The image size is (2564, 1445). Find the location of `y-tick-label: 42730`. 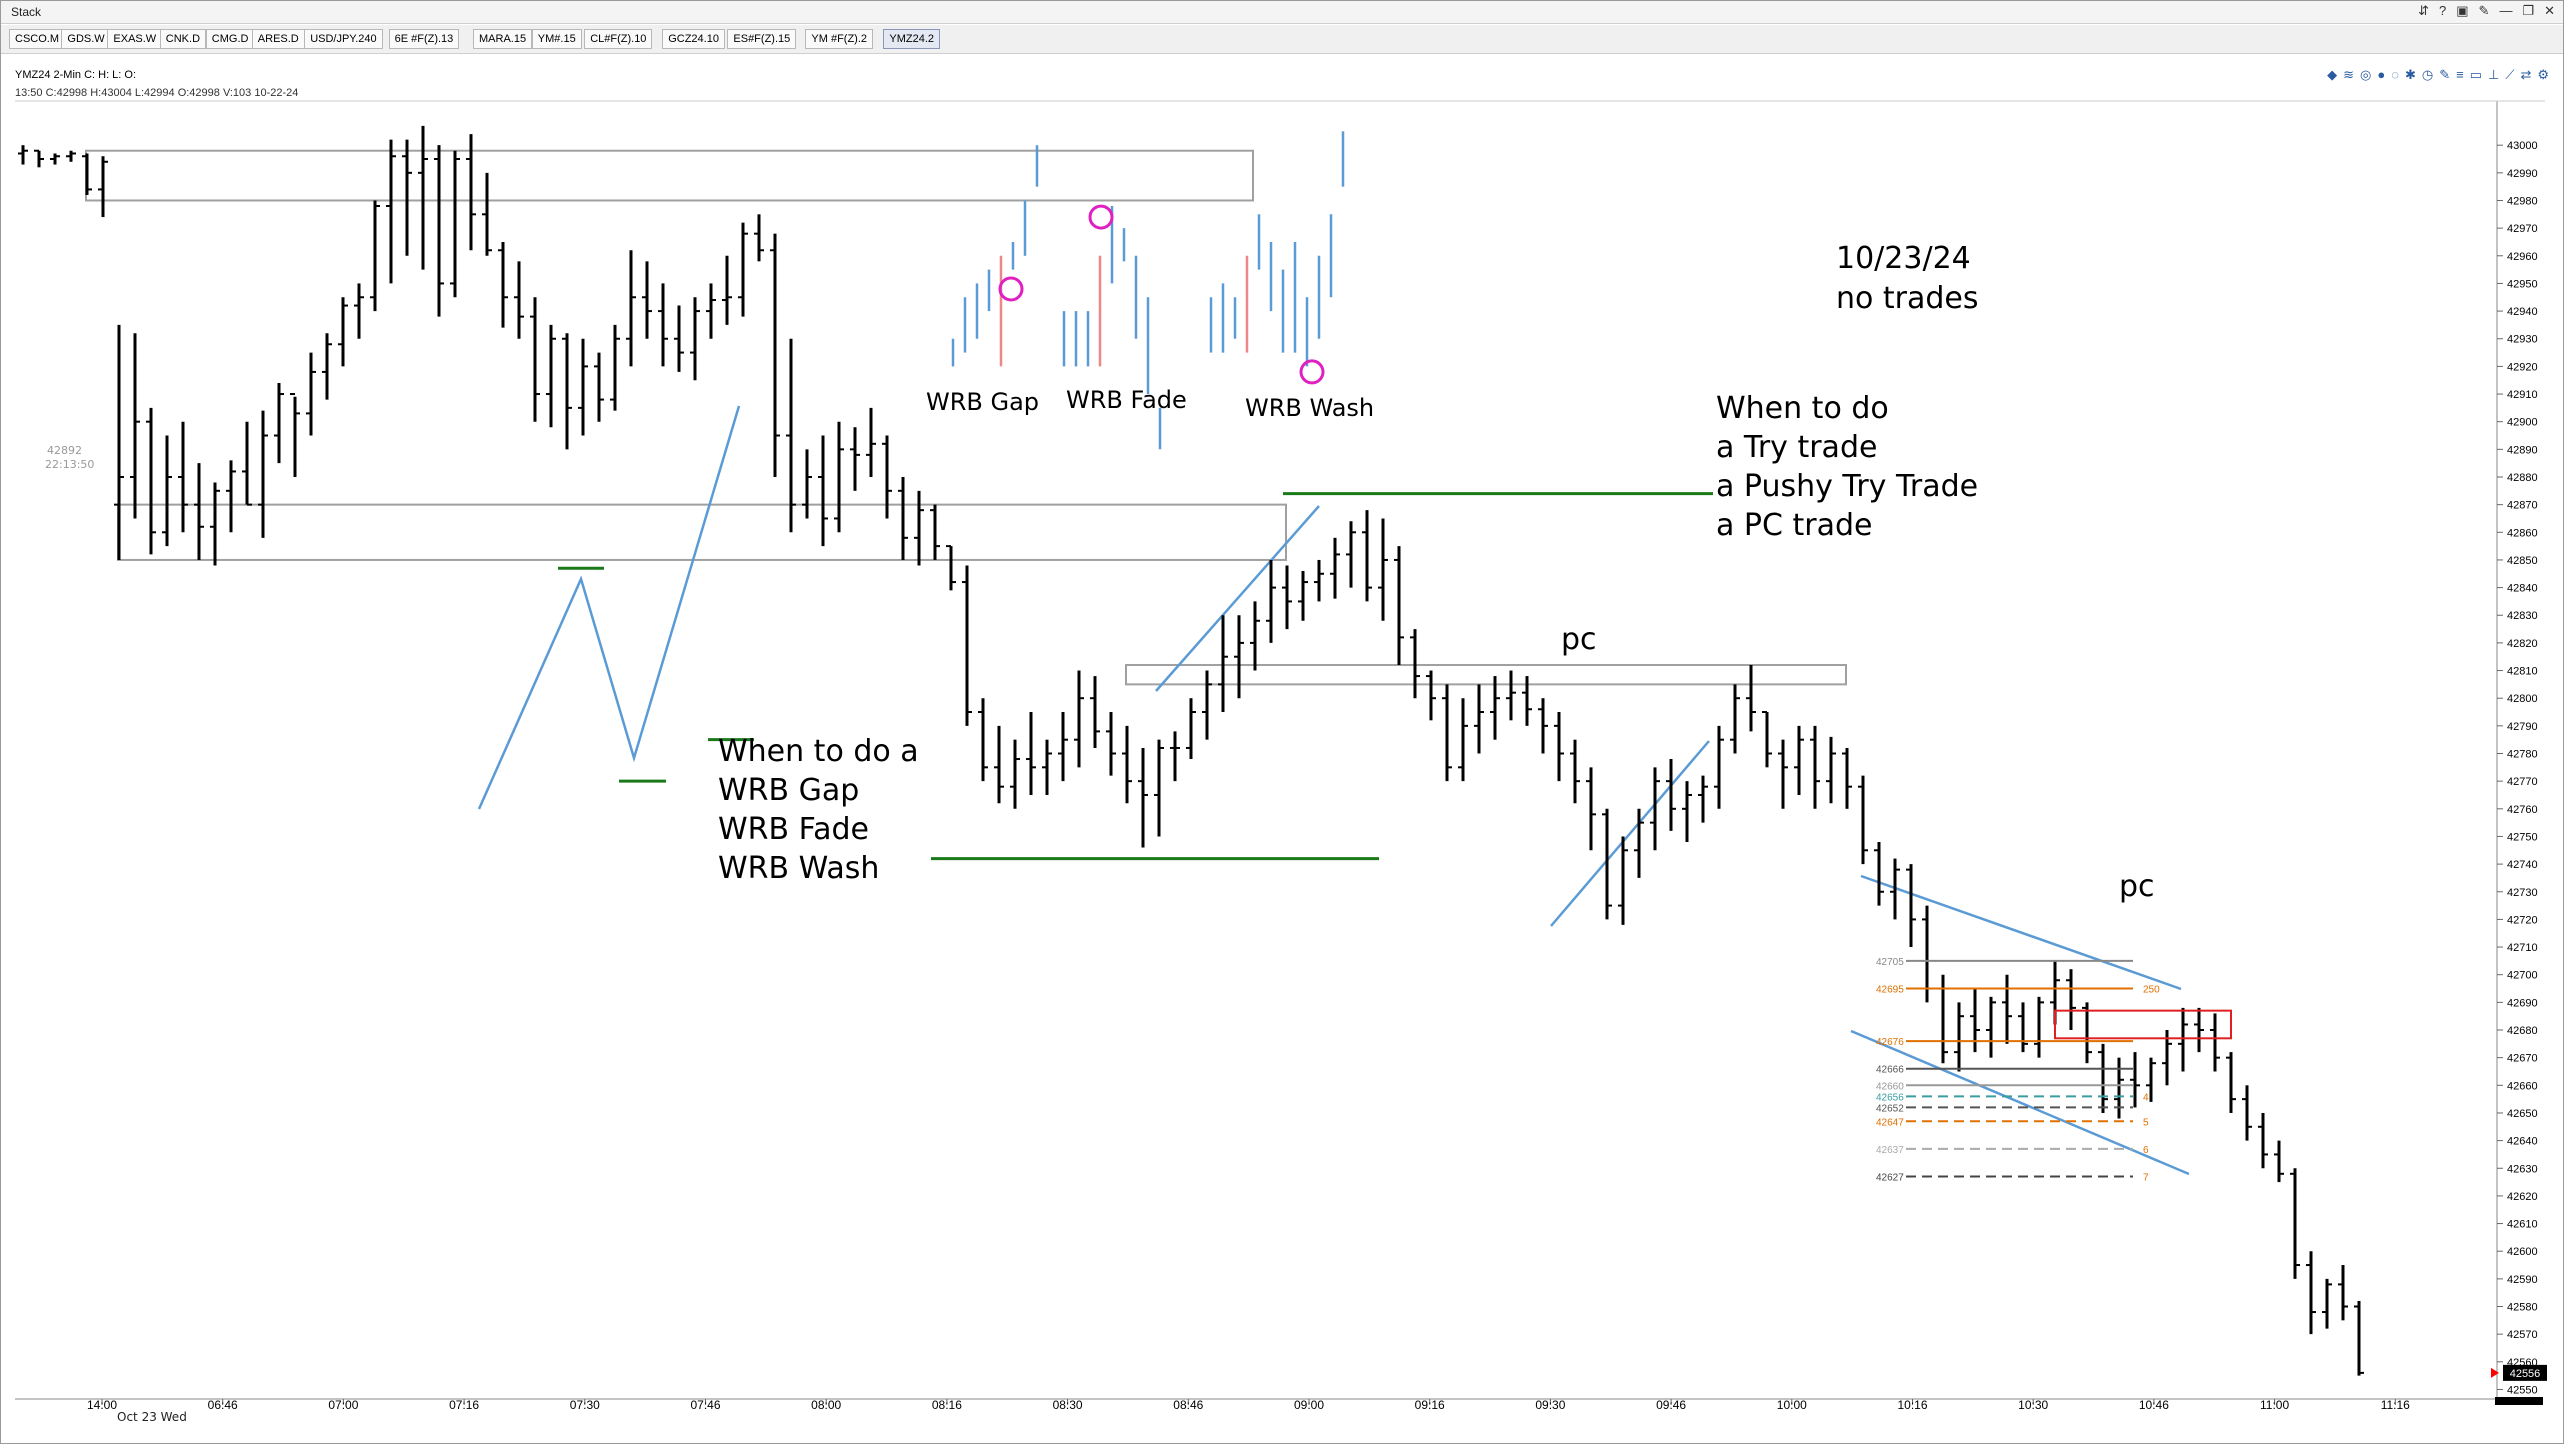

y-tick-label: 42730 is located at coordinates (2522, 893).